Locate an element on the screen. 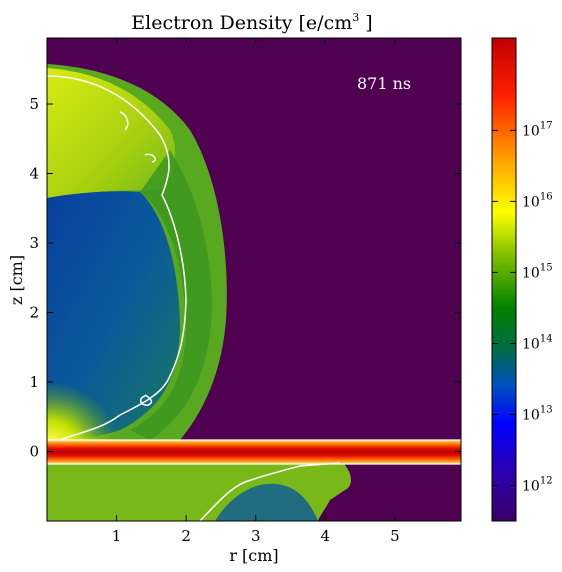  colorbar-tick-label: 1014 is located at coordinates (537, 342).